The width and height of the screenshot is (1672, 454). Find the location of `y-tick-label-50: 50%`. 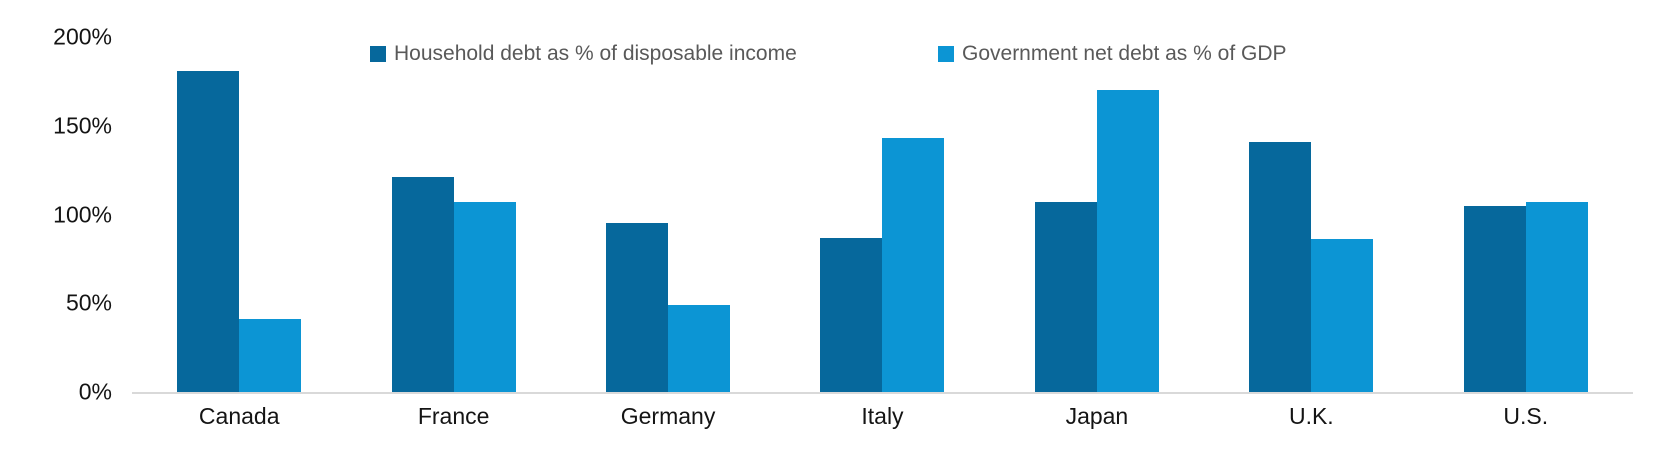

y-tick-label-50: 50% is located at coordinates (88, 302).